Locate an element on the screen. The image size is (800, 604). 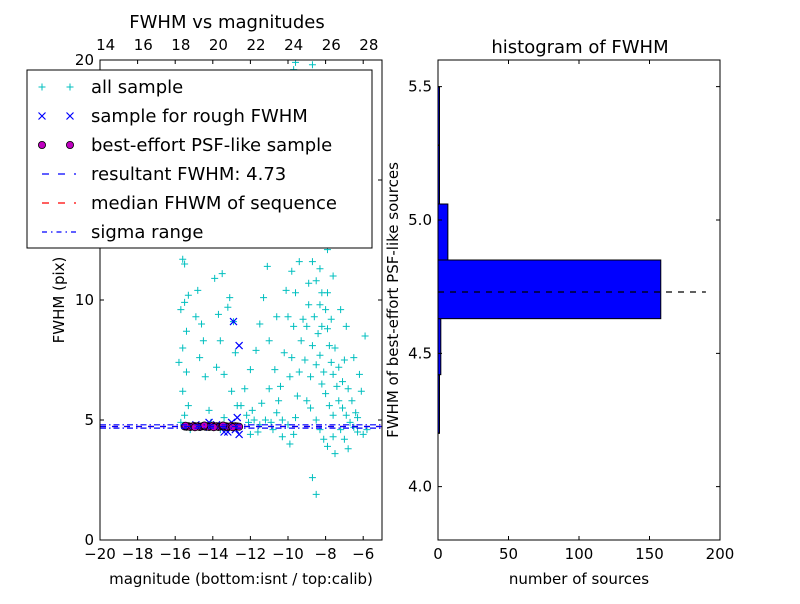
x-tick-label: −14 is located at coordinates (213, 554).